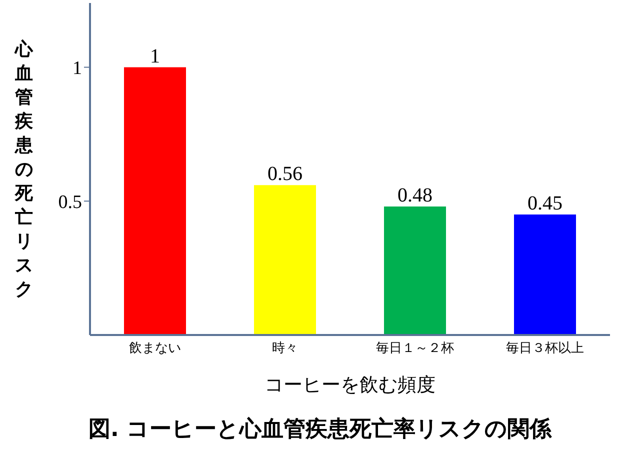 This screenshot has width=640, height=454. I want to click on y-tick-label: 0.5, so click(70, 202).